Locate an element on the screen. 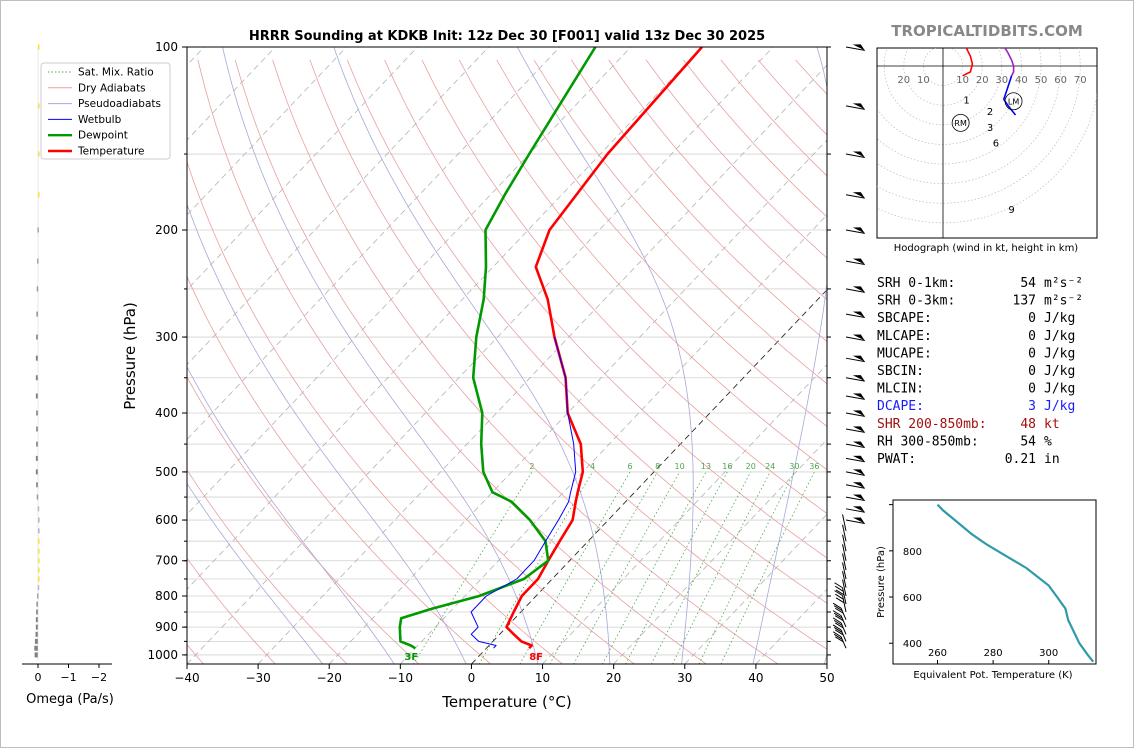 The width and height of the screenshot is (1134, 748). index-label: DCAPE: is located at coordinates (900, 406).